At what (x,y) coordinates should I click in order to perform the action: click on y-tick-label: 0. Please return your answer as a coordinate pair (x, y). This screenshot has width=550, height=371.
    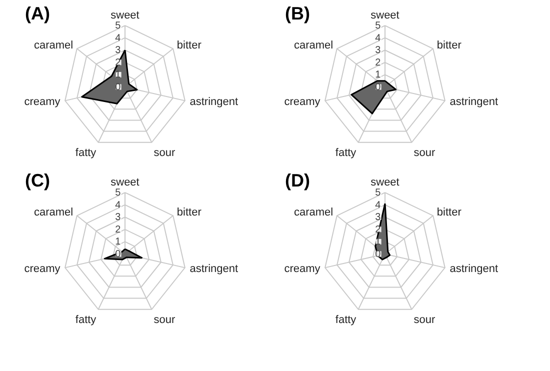
    Looking at the image, I should click on (378, 254).